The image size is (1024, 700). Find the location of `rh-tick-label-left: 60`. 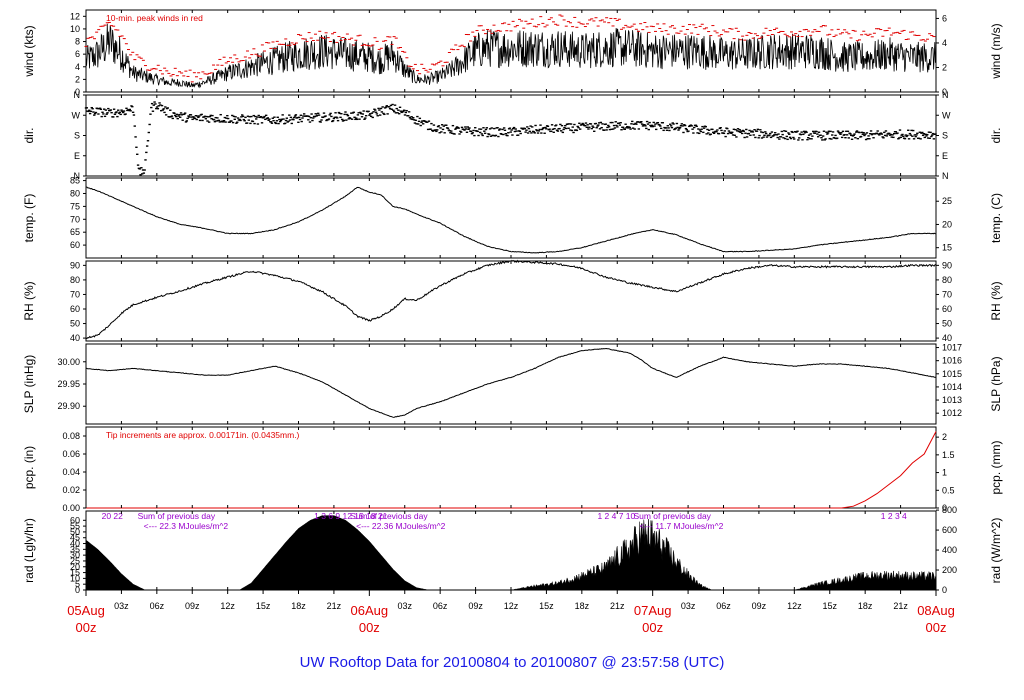

rh-tick-label-left: 60 is located at coordinates (75, 309).